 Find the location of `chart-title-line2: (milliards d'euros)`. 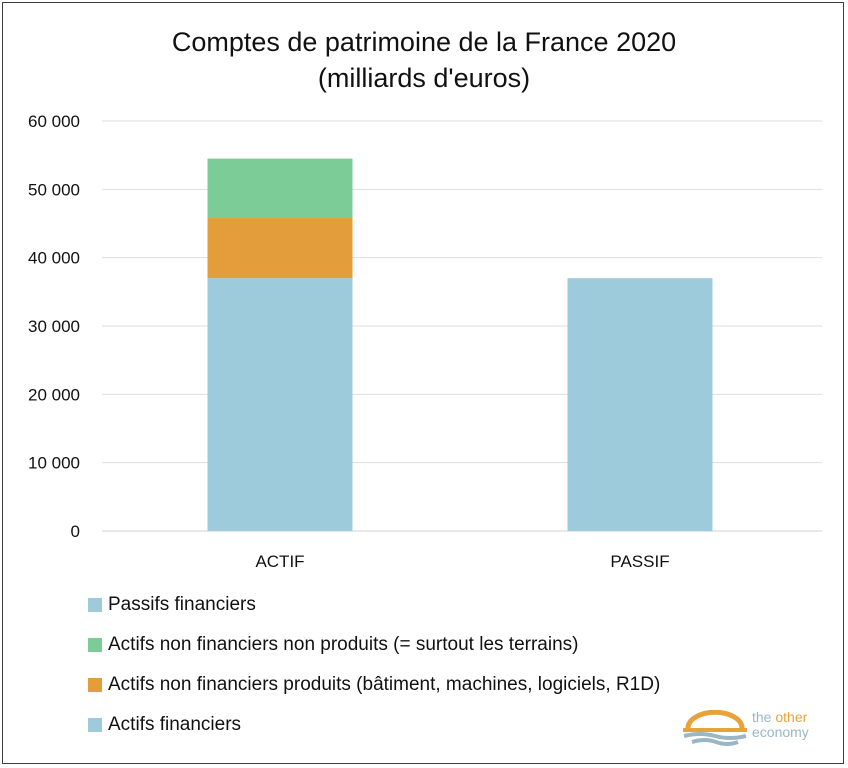

chart-title-line2: (milliards d'euros) is located at coordinates (424, 78).